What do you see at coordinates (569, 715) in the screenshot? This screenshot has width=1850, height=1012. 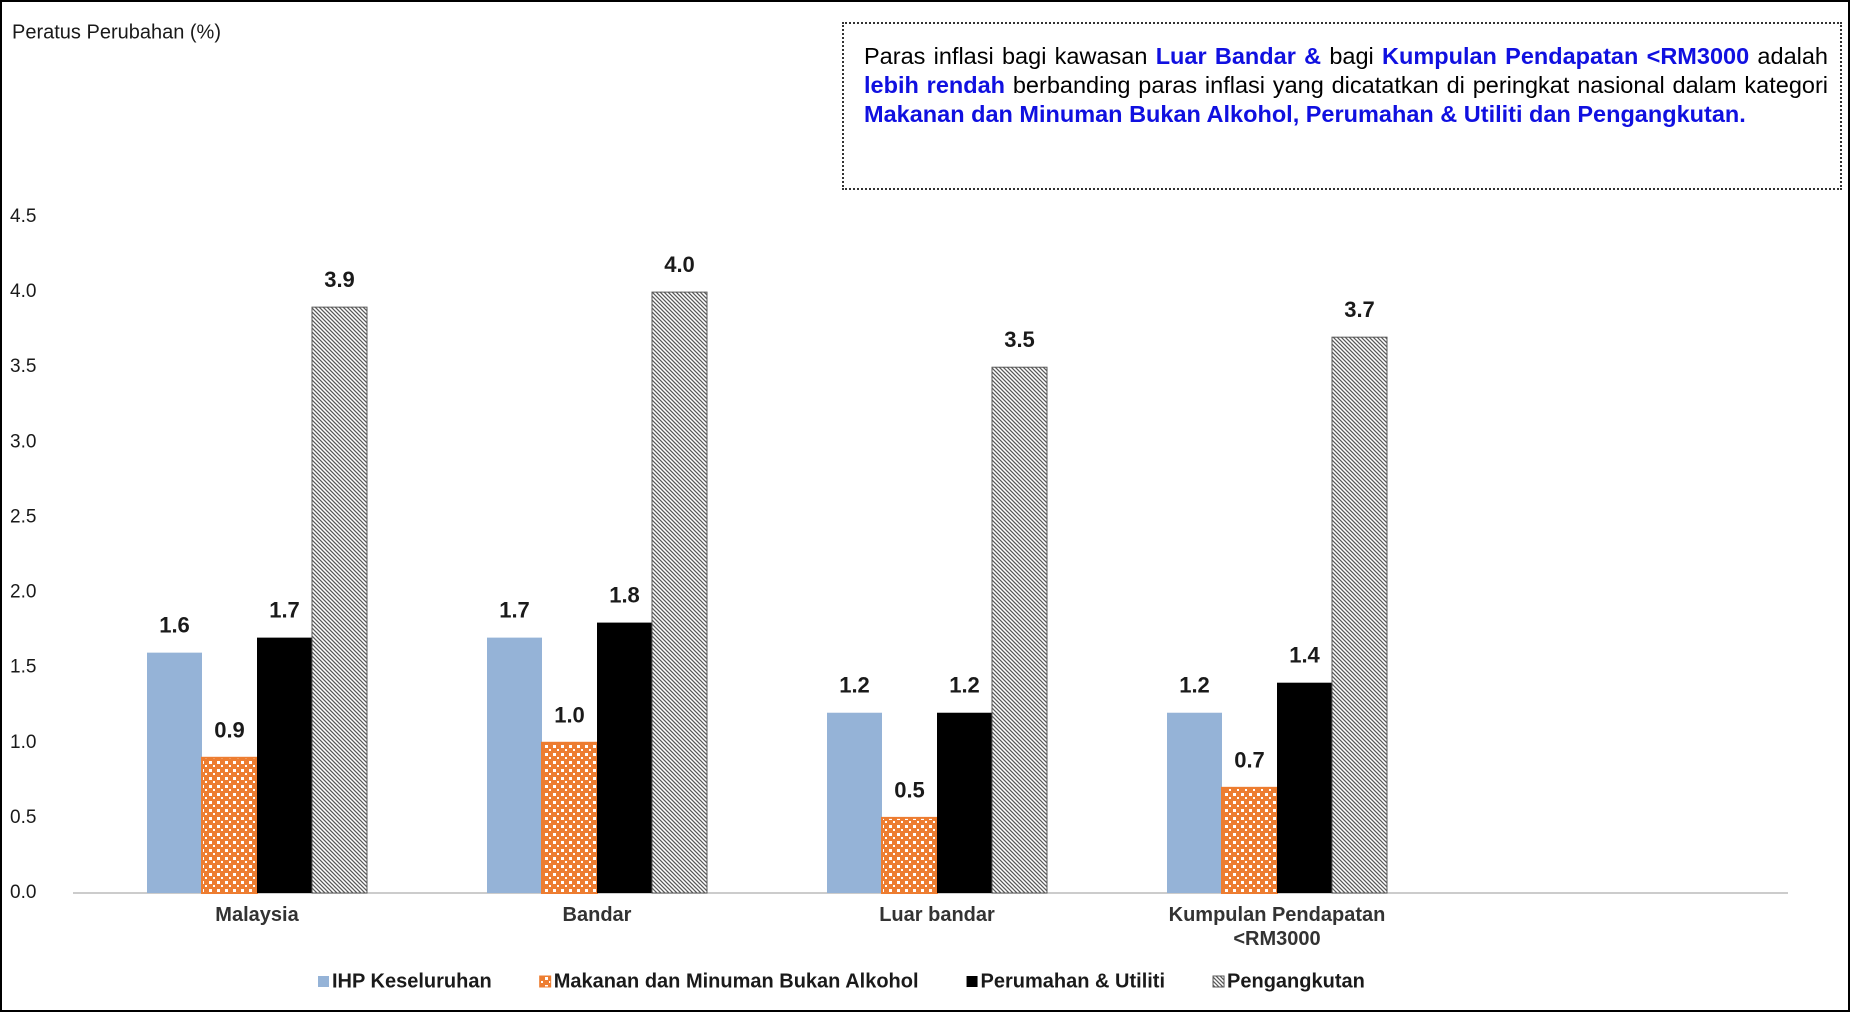 I see `value-label: 1.0` at bounding box center [569, 715].